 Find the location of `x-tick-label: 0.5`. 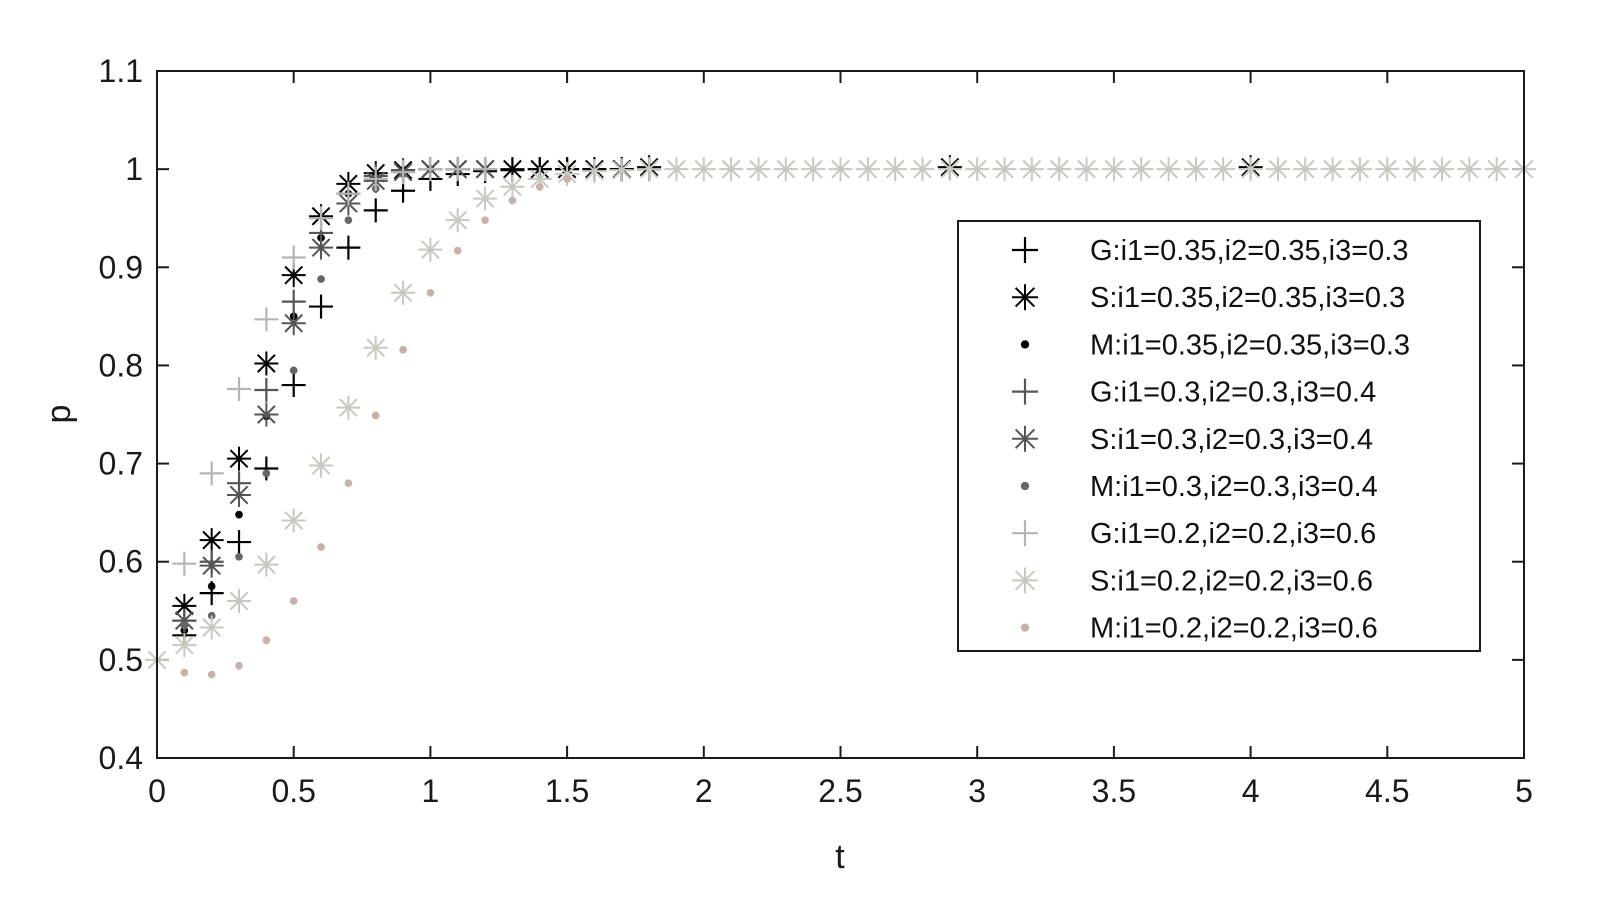

x-tick-label: 0.5 is located at coordinates (293, 791).